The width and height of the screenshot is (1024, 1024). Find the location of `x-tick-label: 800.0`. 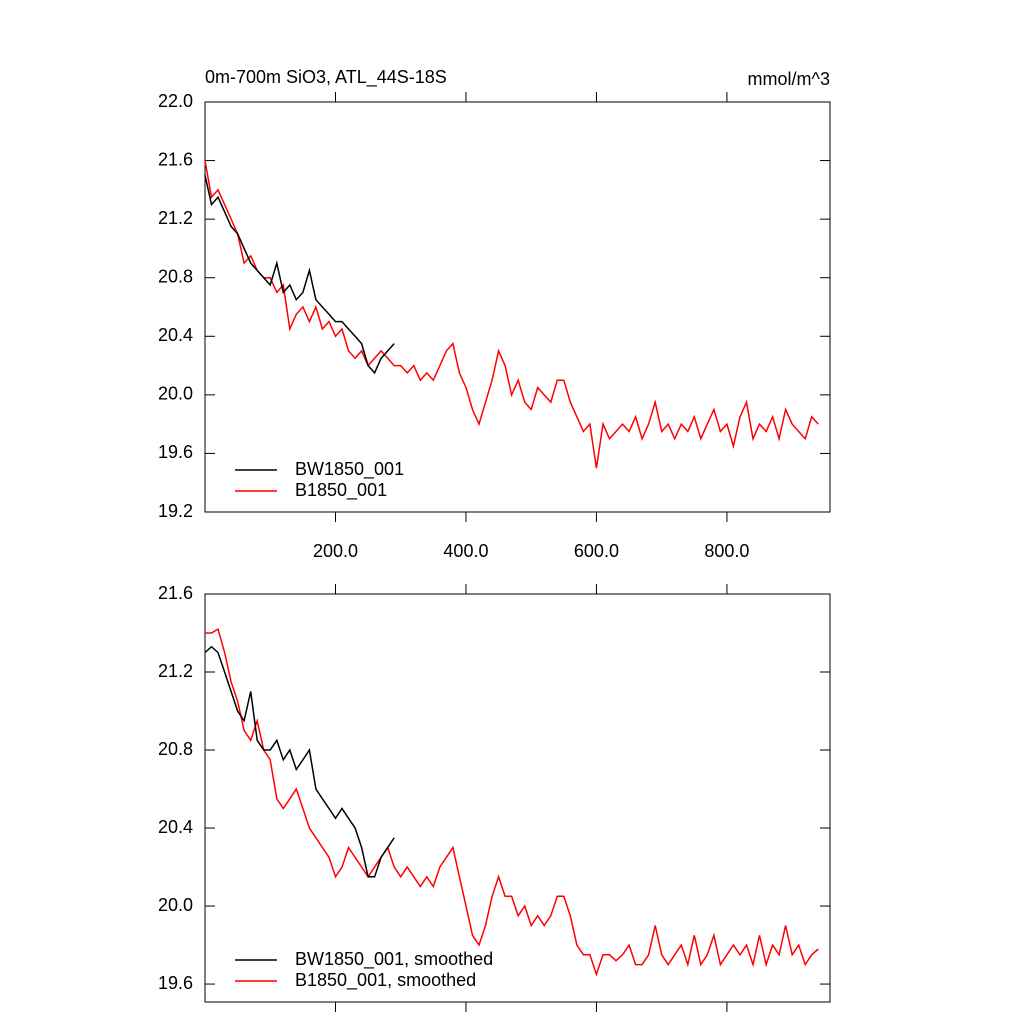

x-tick-label: 800.0 is located at coordinates (726, 551).